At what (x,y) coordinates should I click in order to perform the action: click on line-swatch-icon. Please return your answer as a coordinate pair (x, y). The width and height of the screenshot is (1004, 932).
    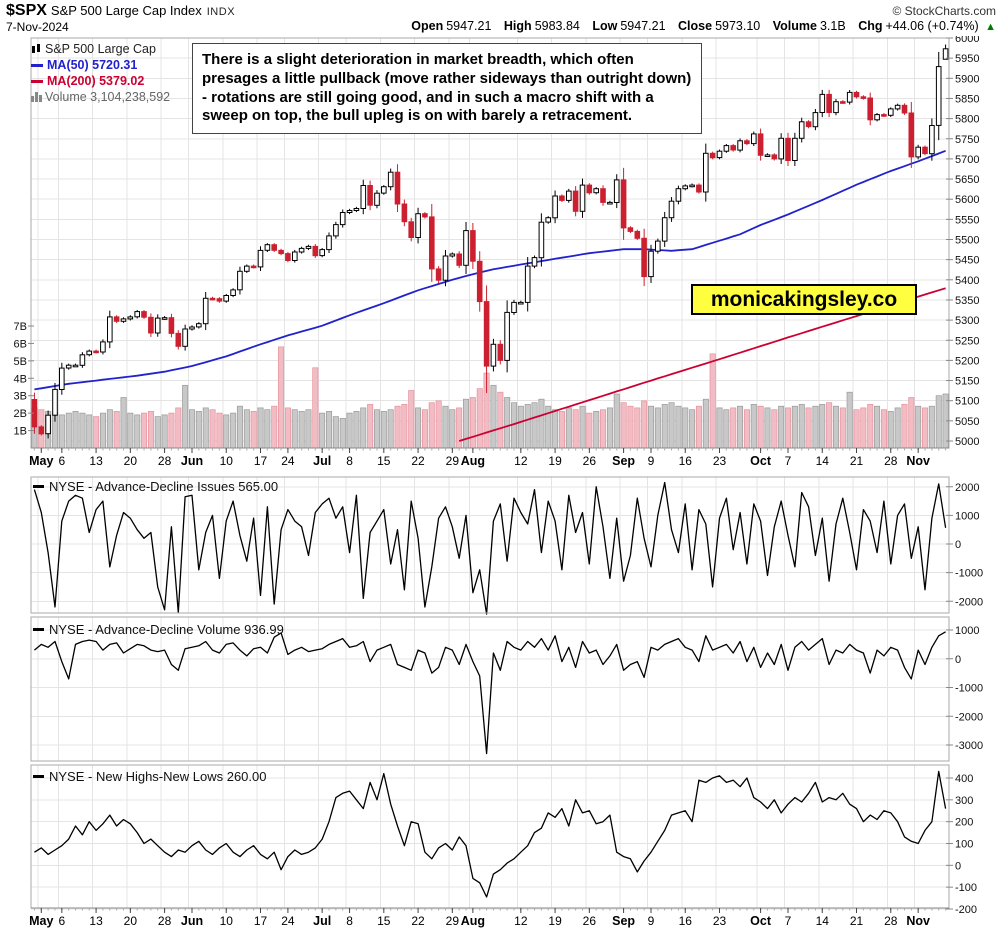
    Looking at the image, I should click on (38, 629).